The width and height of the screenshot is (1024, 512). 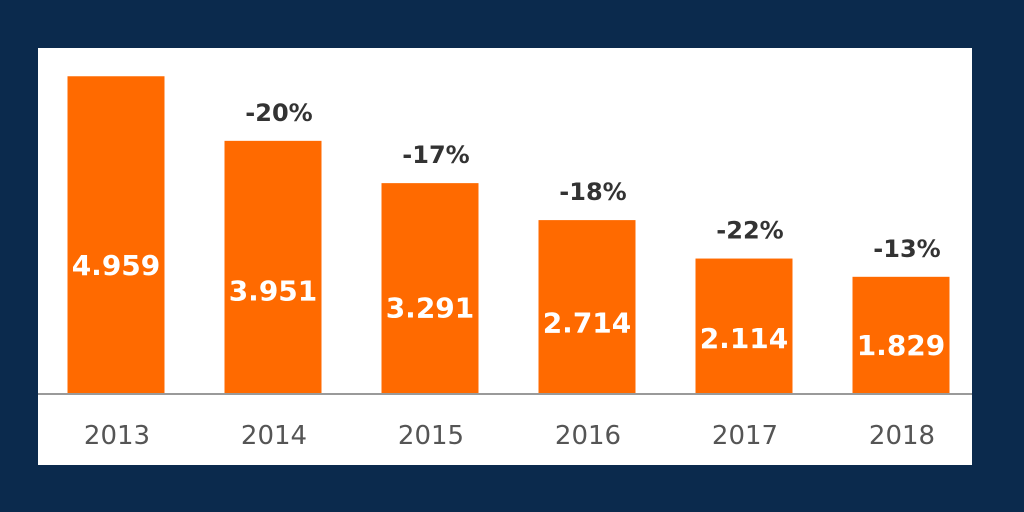 I want to click on bar-2017, so click(x=744, y=326).